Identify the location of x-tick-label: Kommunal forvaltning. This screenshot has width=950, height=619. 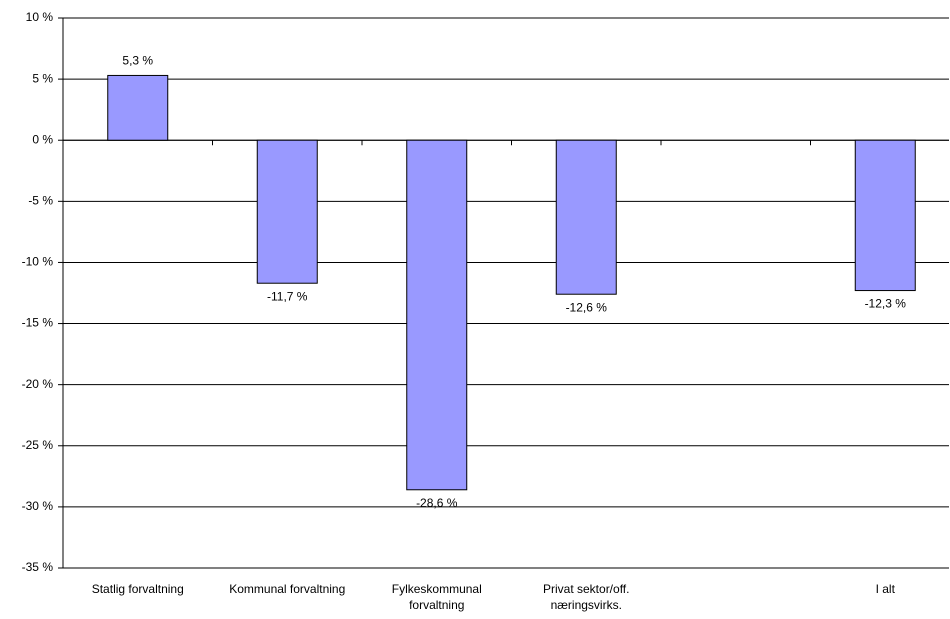
(287, 589).